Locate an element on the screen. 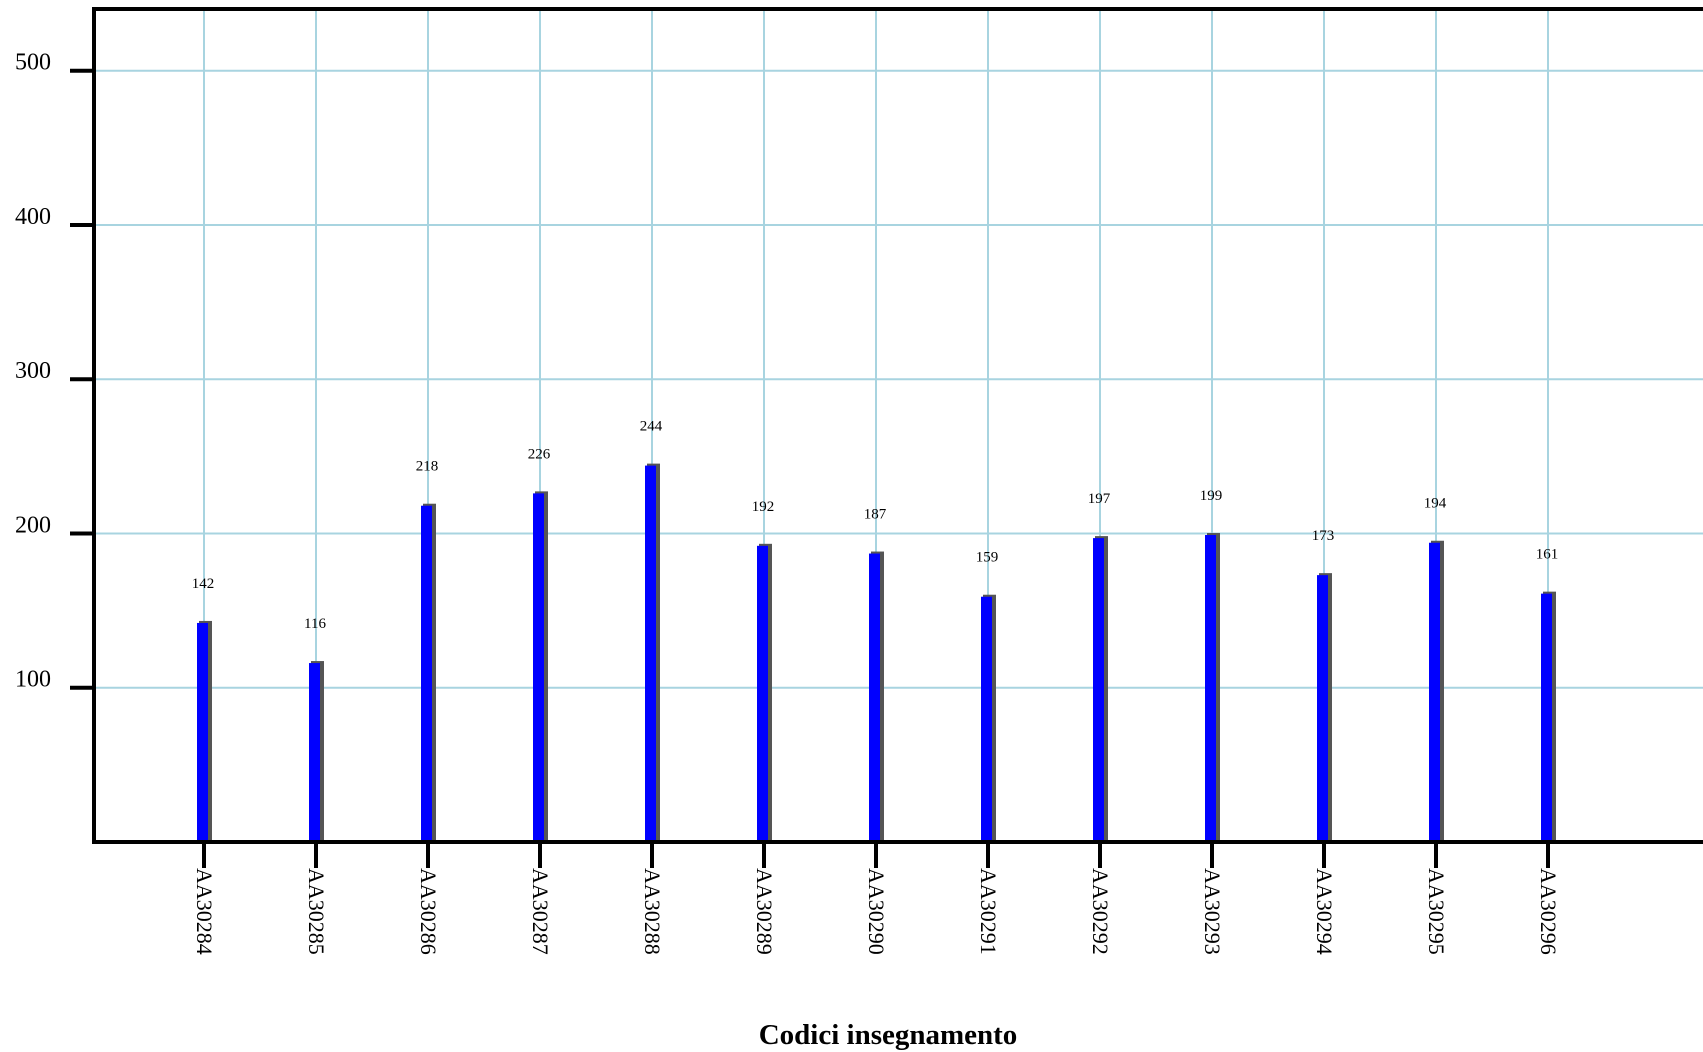  data-label: 192 is located at coordinates (763, 507).